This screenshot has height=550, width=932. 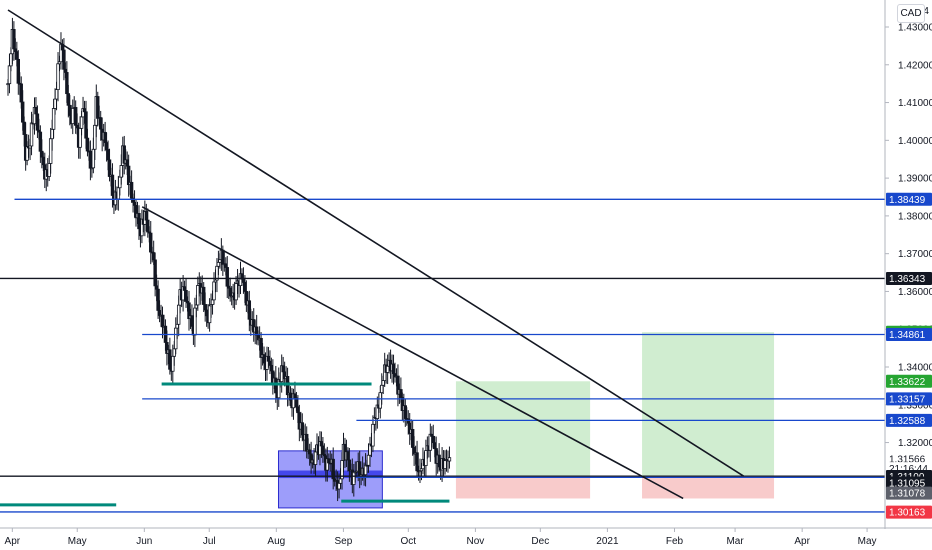 I want to click on demand-zone-band, so click(x=330, y=474).